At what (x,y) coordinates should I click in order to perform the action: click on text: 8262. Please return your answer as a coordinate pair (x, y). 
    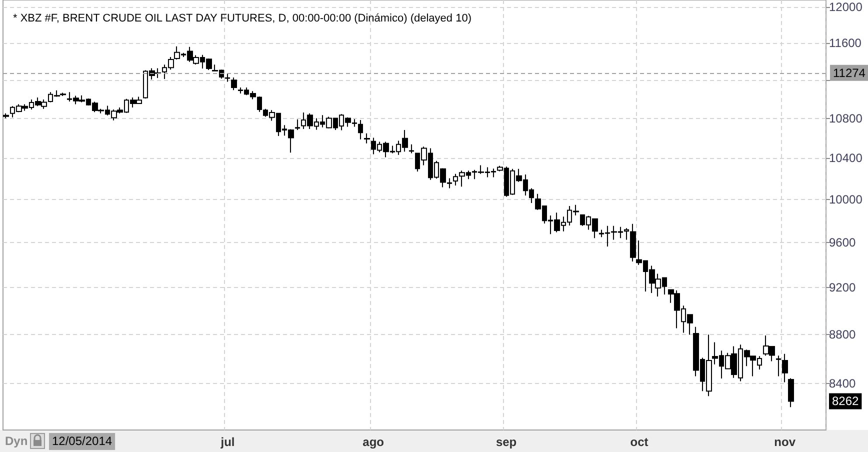
    Looking at the image, I should click on (846, 401).